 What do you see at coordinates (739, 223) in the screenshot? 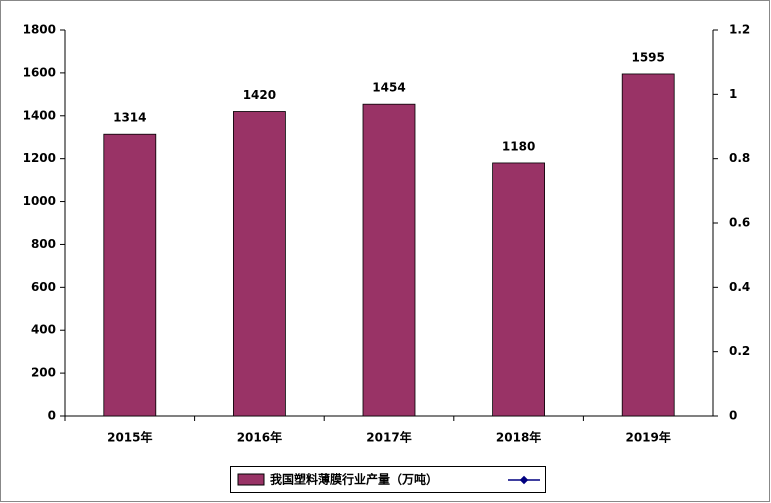
I see `y2-tick-label: 0.6` at bounding box center [739, 223].